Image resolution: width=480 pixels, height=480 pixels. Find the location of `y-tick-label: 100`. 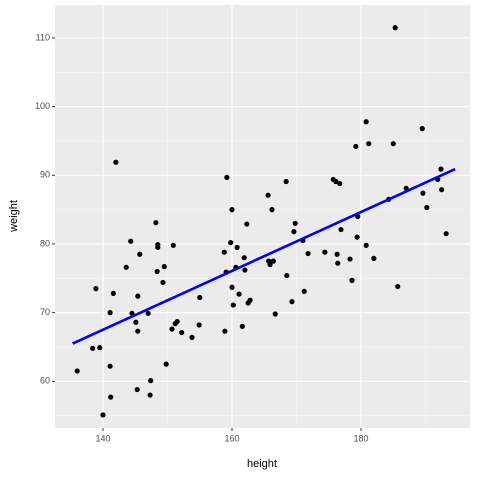

y-tick-label: 100 is located at coordinates (42, 106).